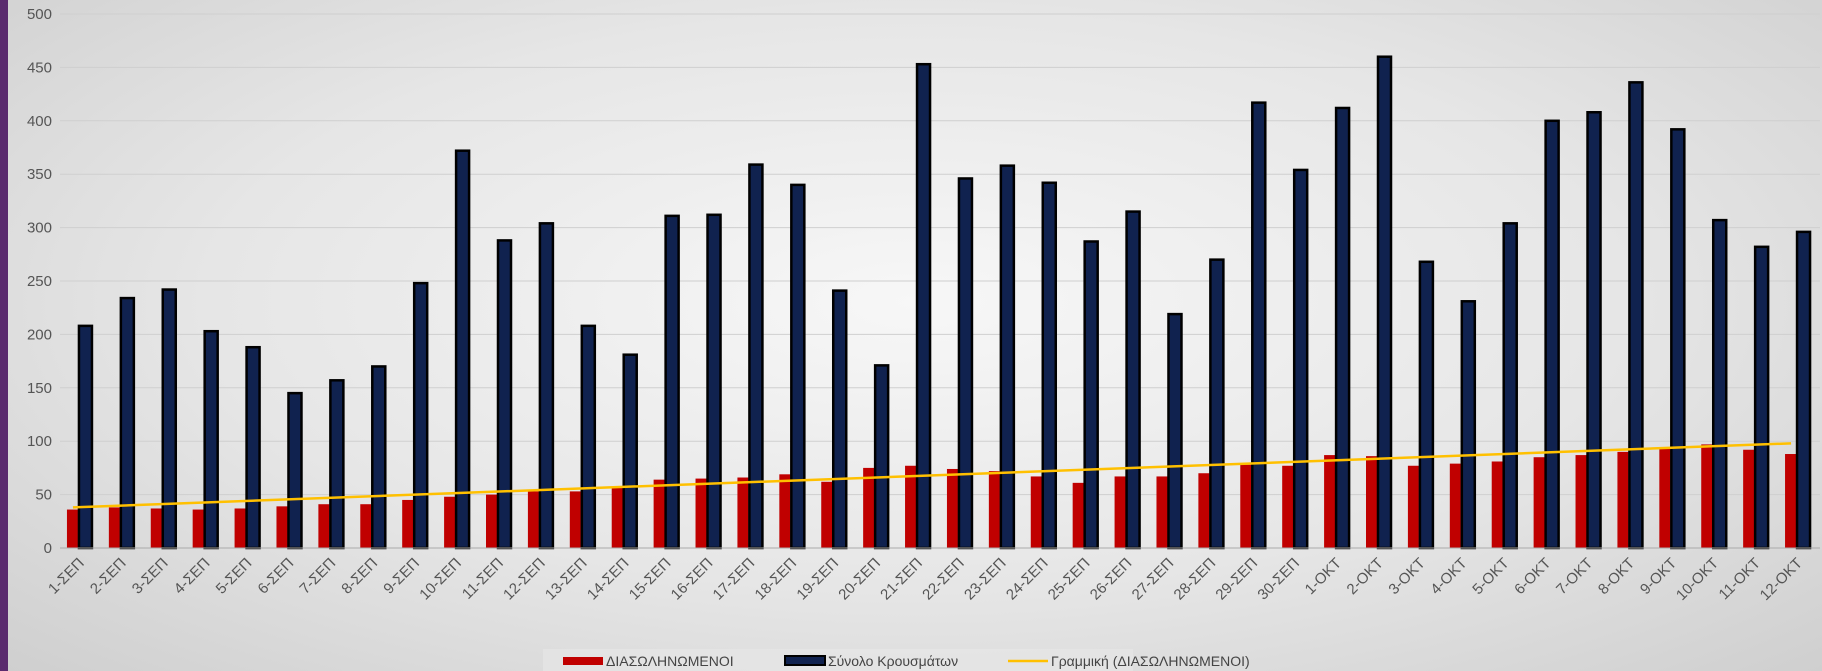 This screenshot has width=1822, height=671. What do you see at coordinates (1195, 579) in the screenshot?
I see `x-tick-label: 28-ΣΕΠ` at bounding box center [1195, 579].